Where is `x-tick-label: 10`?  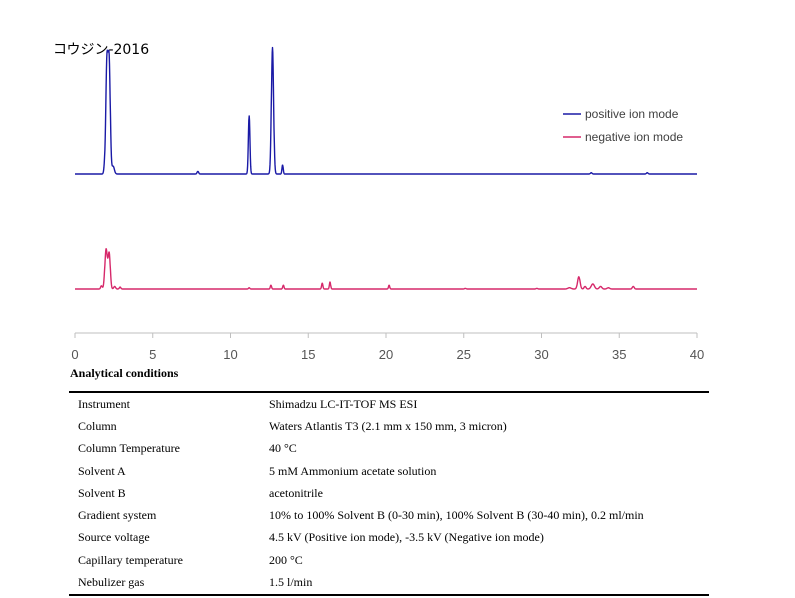
x-tick-label: 10 is located at coordinates (230, 354).